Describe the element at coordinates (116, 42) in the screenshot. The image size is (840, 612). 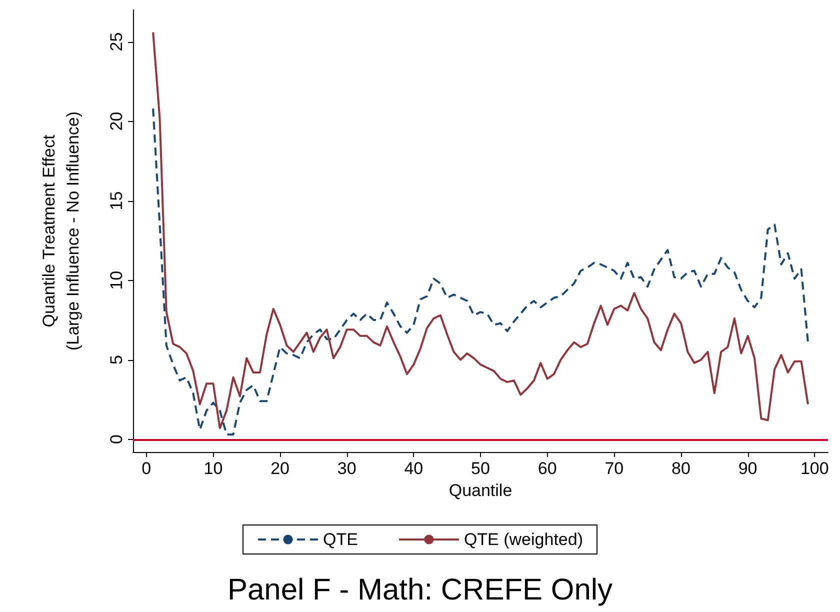
I see `y-tick-label: 25` at that location.